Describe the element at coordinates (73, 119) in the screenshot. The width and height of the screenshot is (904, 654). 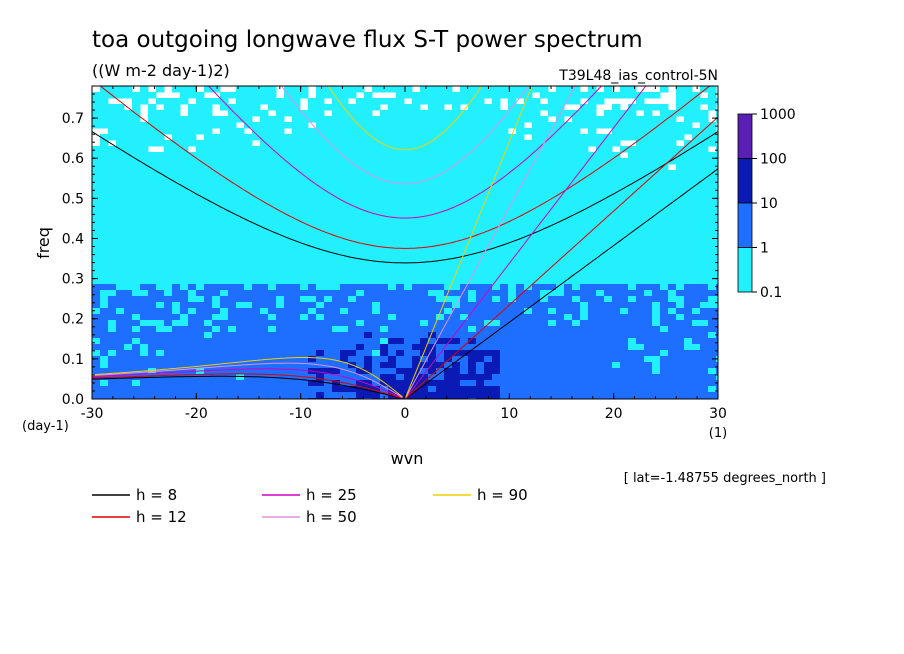
I see `y-tick-label: 0.7` at that location.